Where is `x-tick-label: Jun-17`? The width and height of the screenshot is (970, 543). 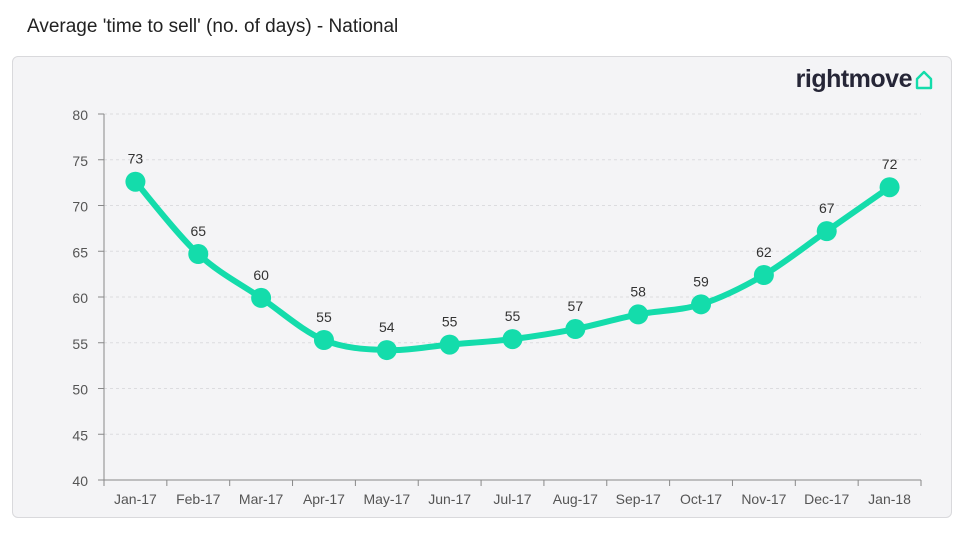 x-tick-label: Jun-17 is located at coordinates (449, 499).